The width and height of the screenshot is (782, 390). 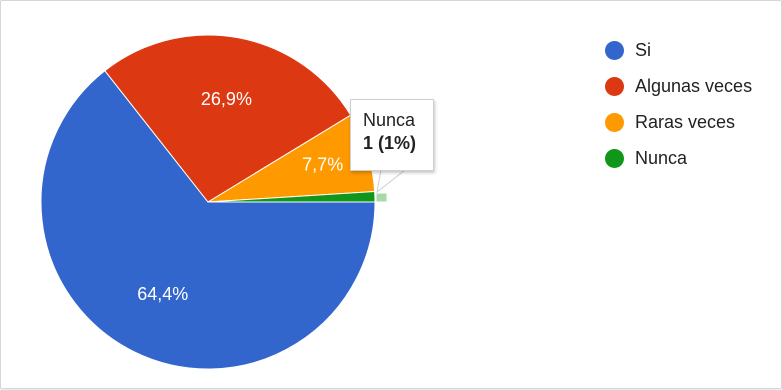 What do you see at coordinates (228, 118) in the screenshot?
I see `pie-slice-algunas-veces` at bounding box center [228, 118].